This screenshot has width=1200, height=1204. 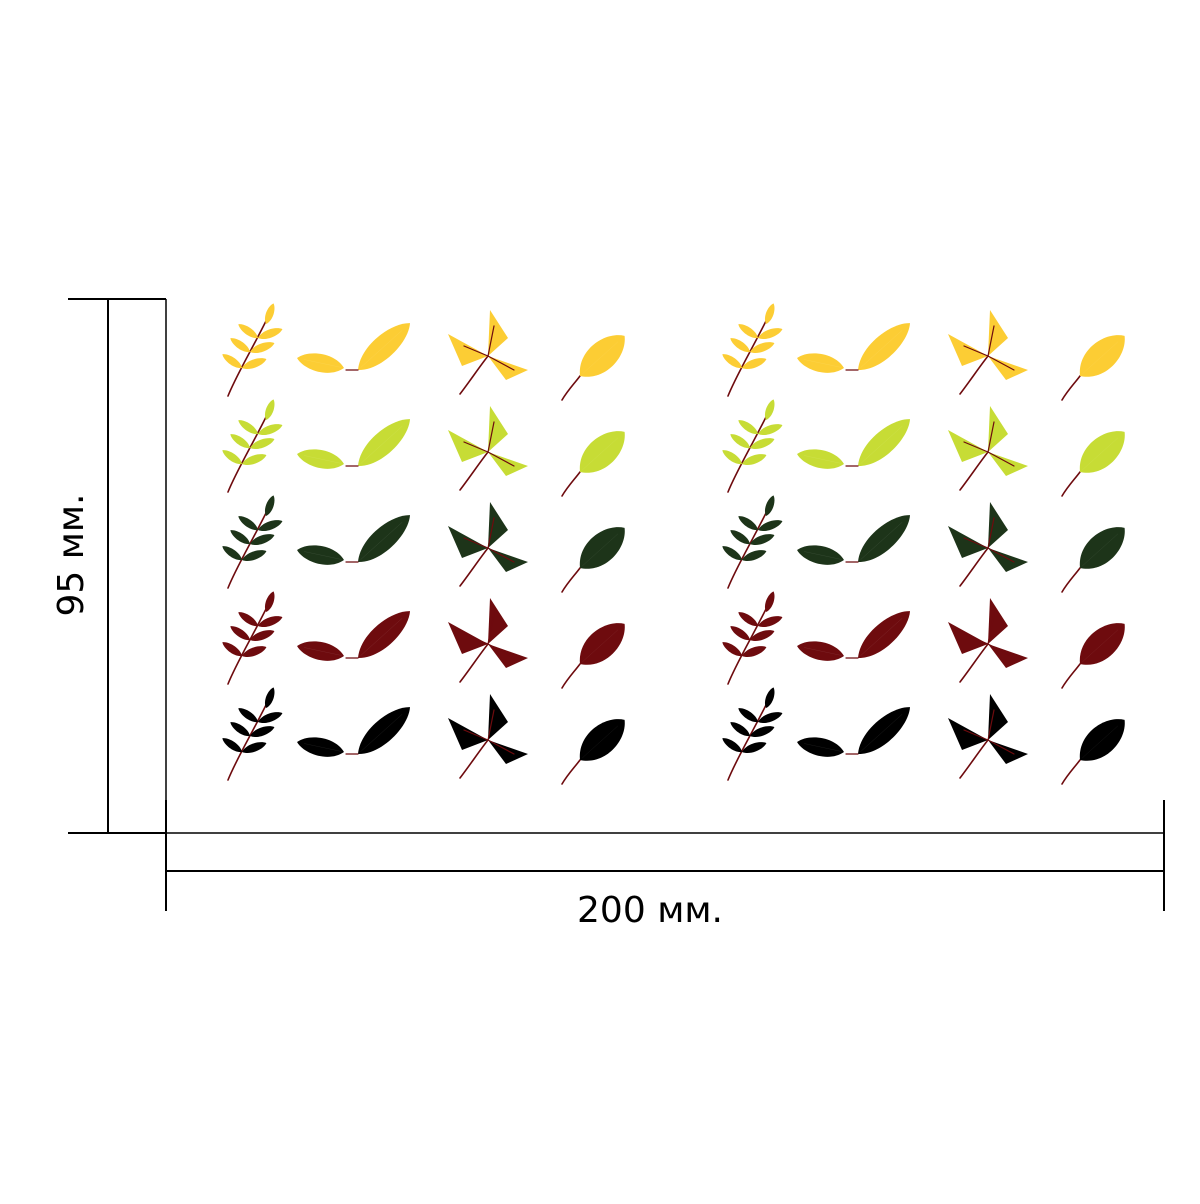 What do you see at coordinates (665, 855) in the screenshot?
I see `width-dimension` at bounding box center [665, 855].